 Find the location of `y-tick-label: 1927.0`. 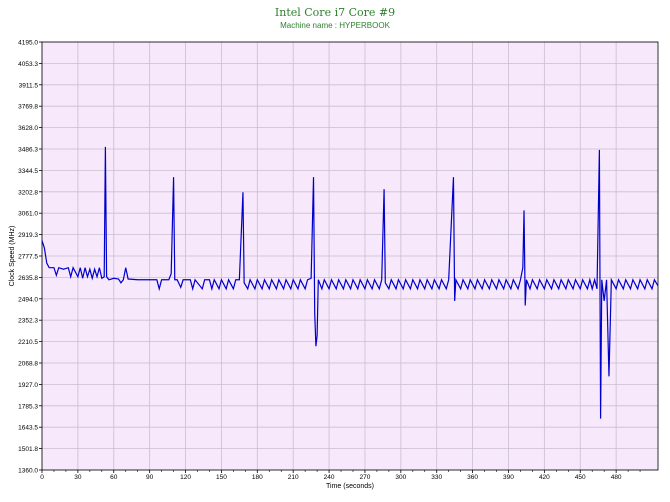

y-tick-label: 1927.0 is located at coordinates (28, 385).